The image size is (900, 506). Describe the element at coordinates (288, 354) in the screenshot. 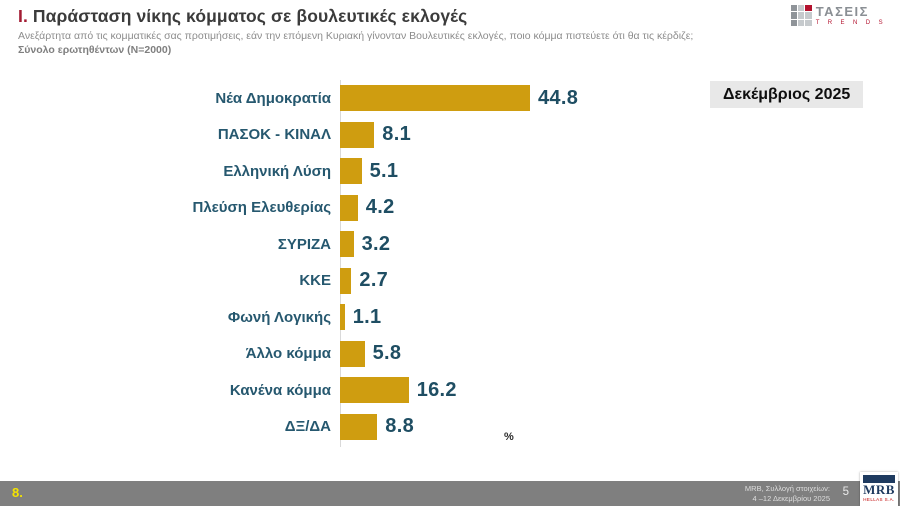

I see `category-label: Άλλο κόμμα` at that location.